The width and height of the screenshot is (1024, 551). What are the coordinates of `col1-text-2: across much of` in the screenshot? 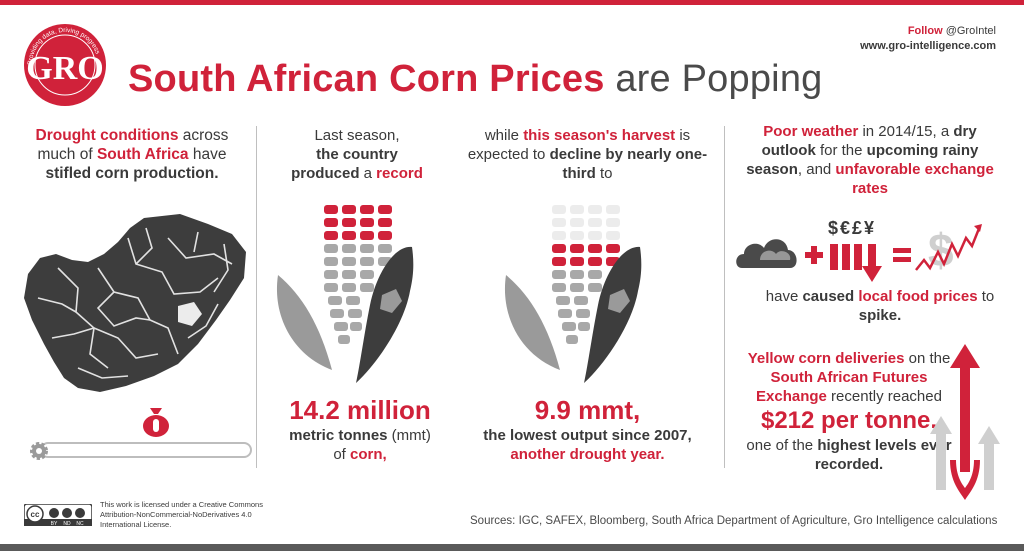 It's located at (133, 145).